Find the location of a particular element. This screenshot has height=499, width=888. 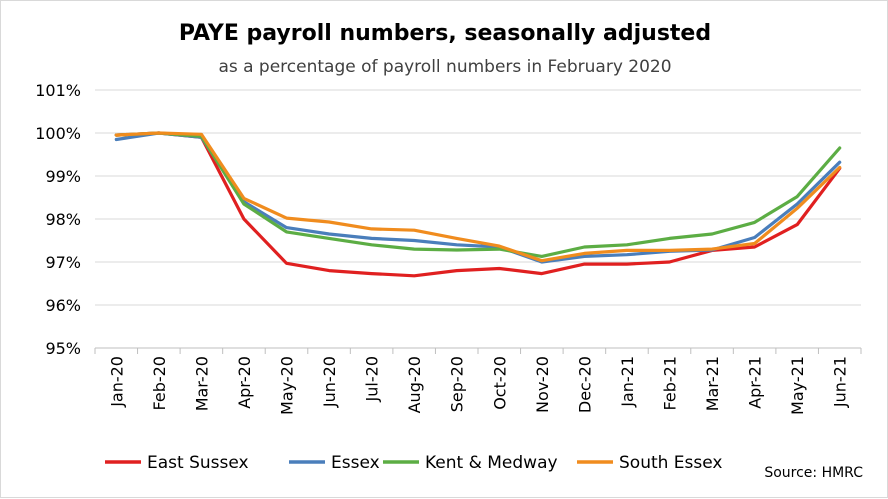

y-tick-label: 96% is located at coordinates (63, 305).